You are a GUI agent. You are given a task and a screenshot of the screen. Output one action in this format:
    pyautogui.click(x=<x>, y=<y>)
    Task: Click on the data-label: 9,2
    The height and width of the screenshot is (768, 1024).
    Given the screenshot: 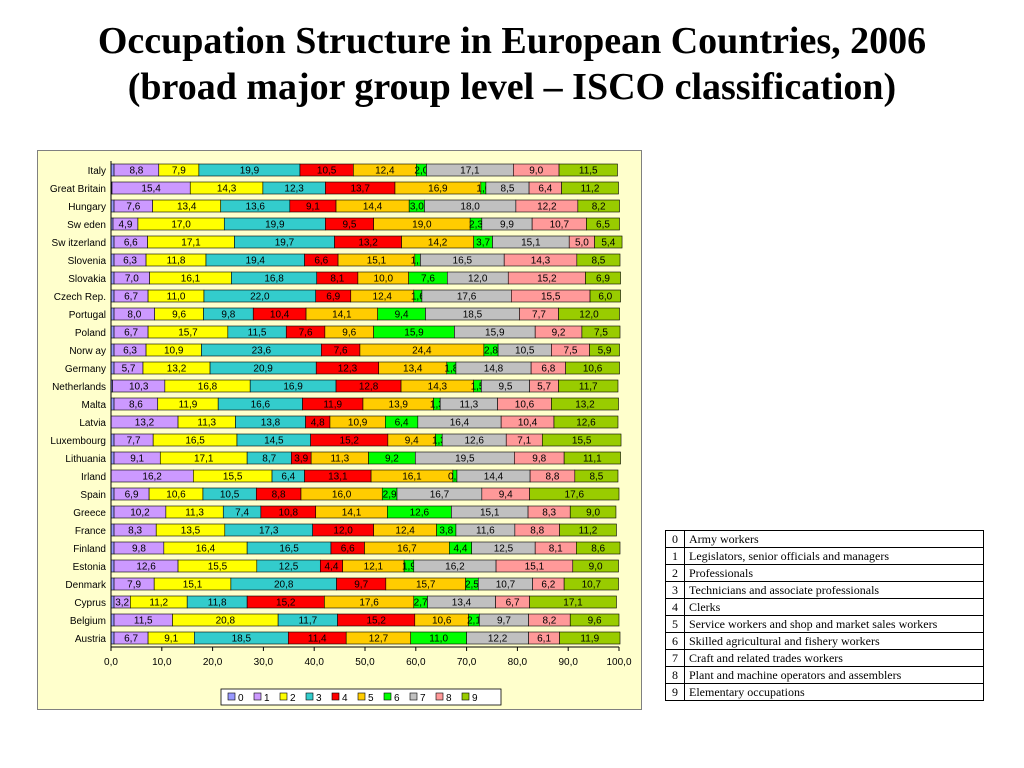 What is the action you would take?
    pyautogui.click(x=392, y=459)
    